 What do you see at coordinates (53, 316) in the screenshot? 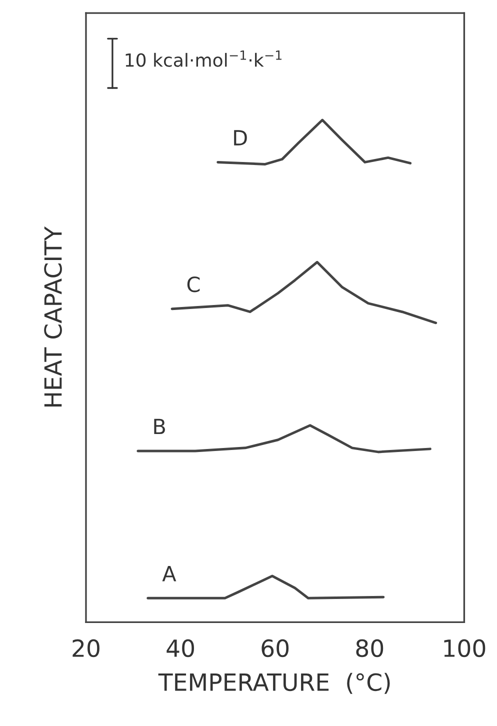
I see `y-axis-title: HEAT CAPACITY` at bounding box center [53, 316].